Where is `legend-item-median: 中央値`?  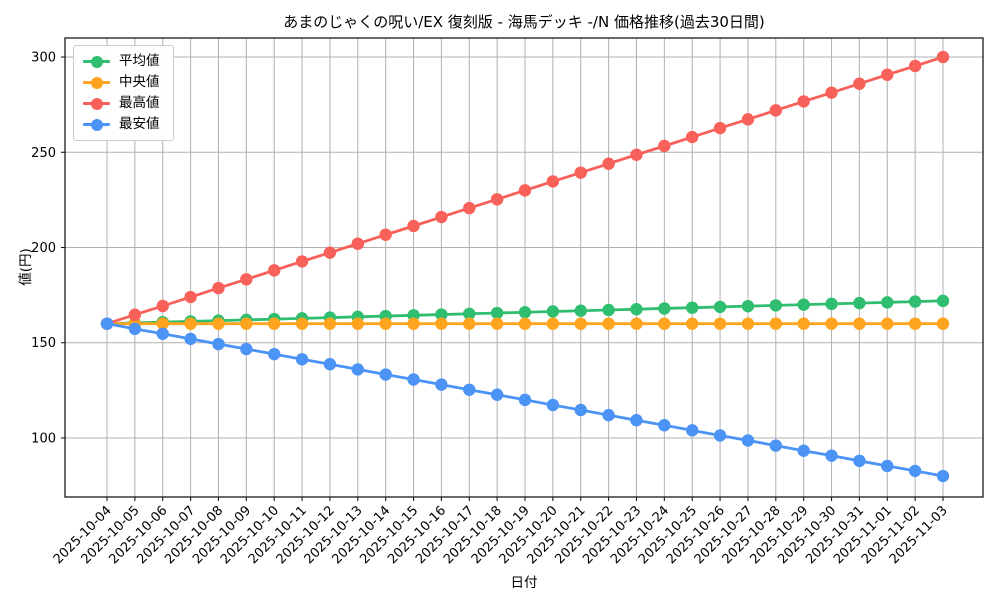
legend-item-median: 中央値 is located at coordinates (121, 82).